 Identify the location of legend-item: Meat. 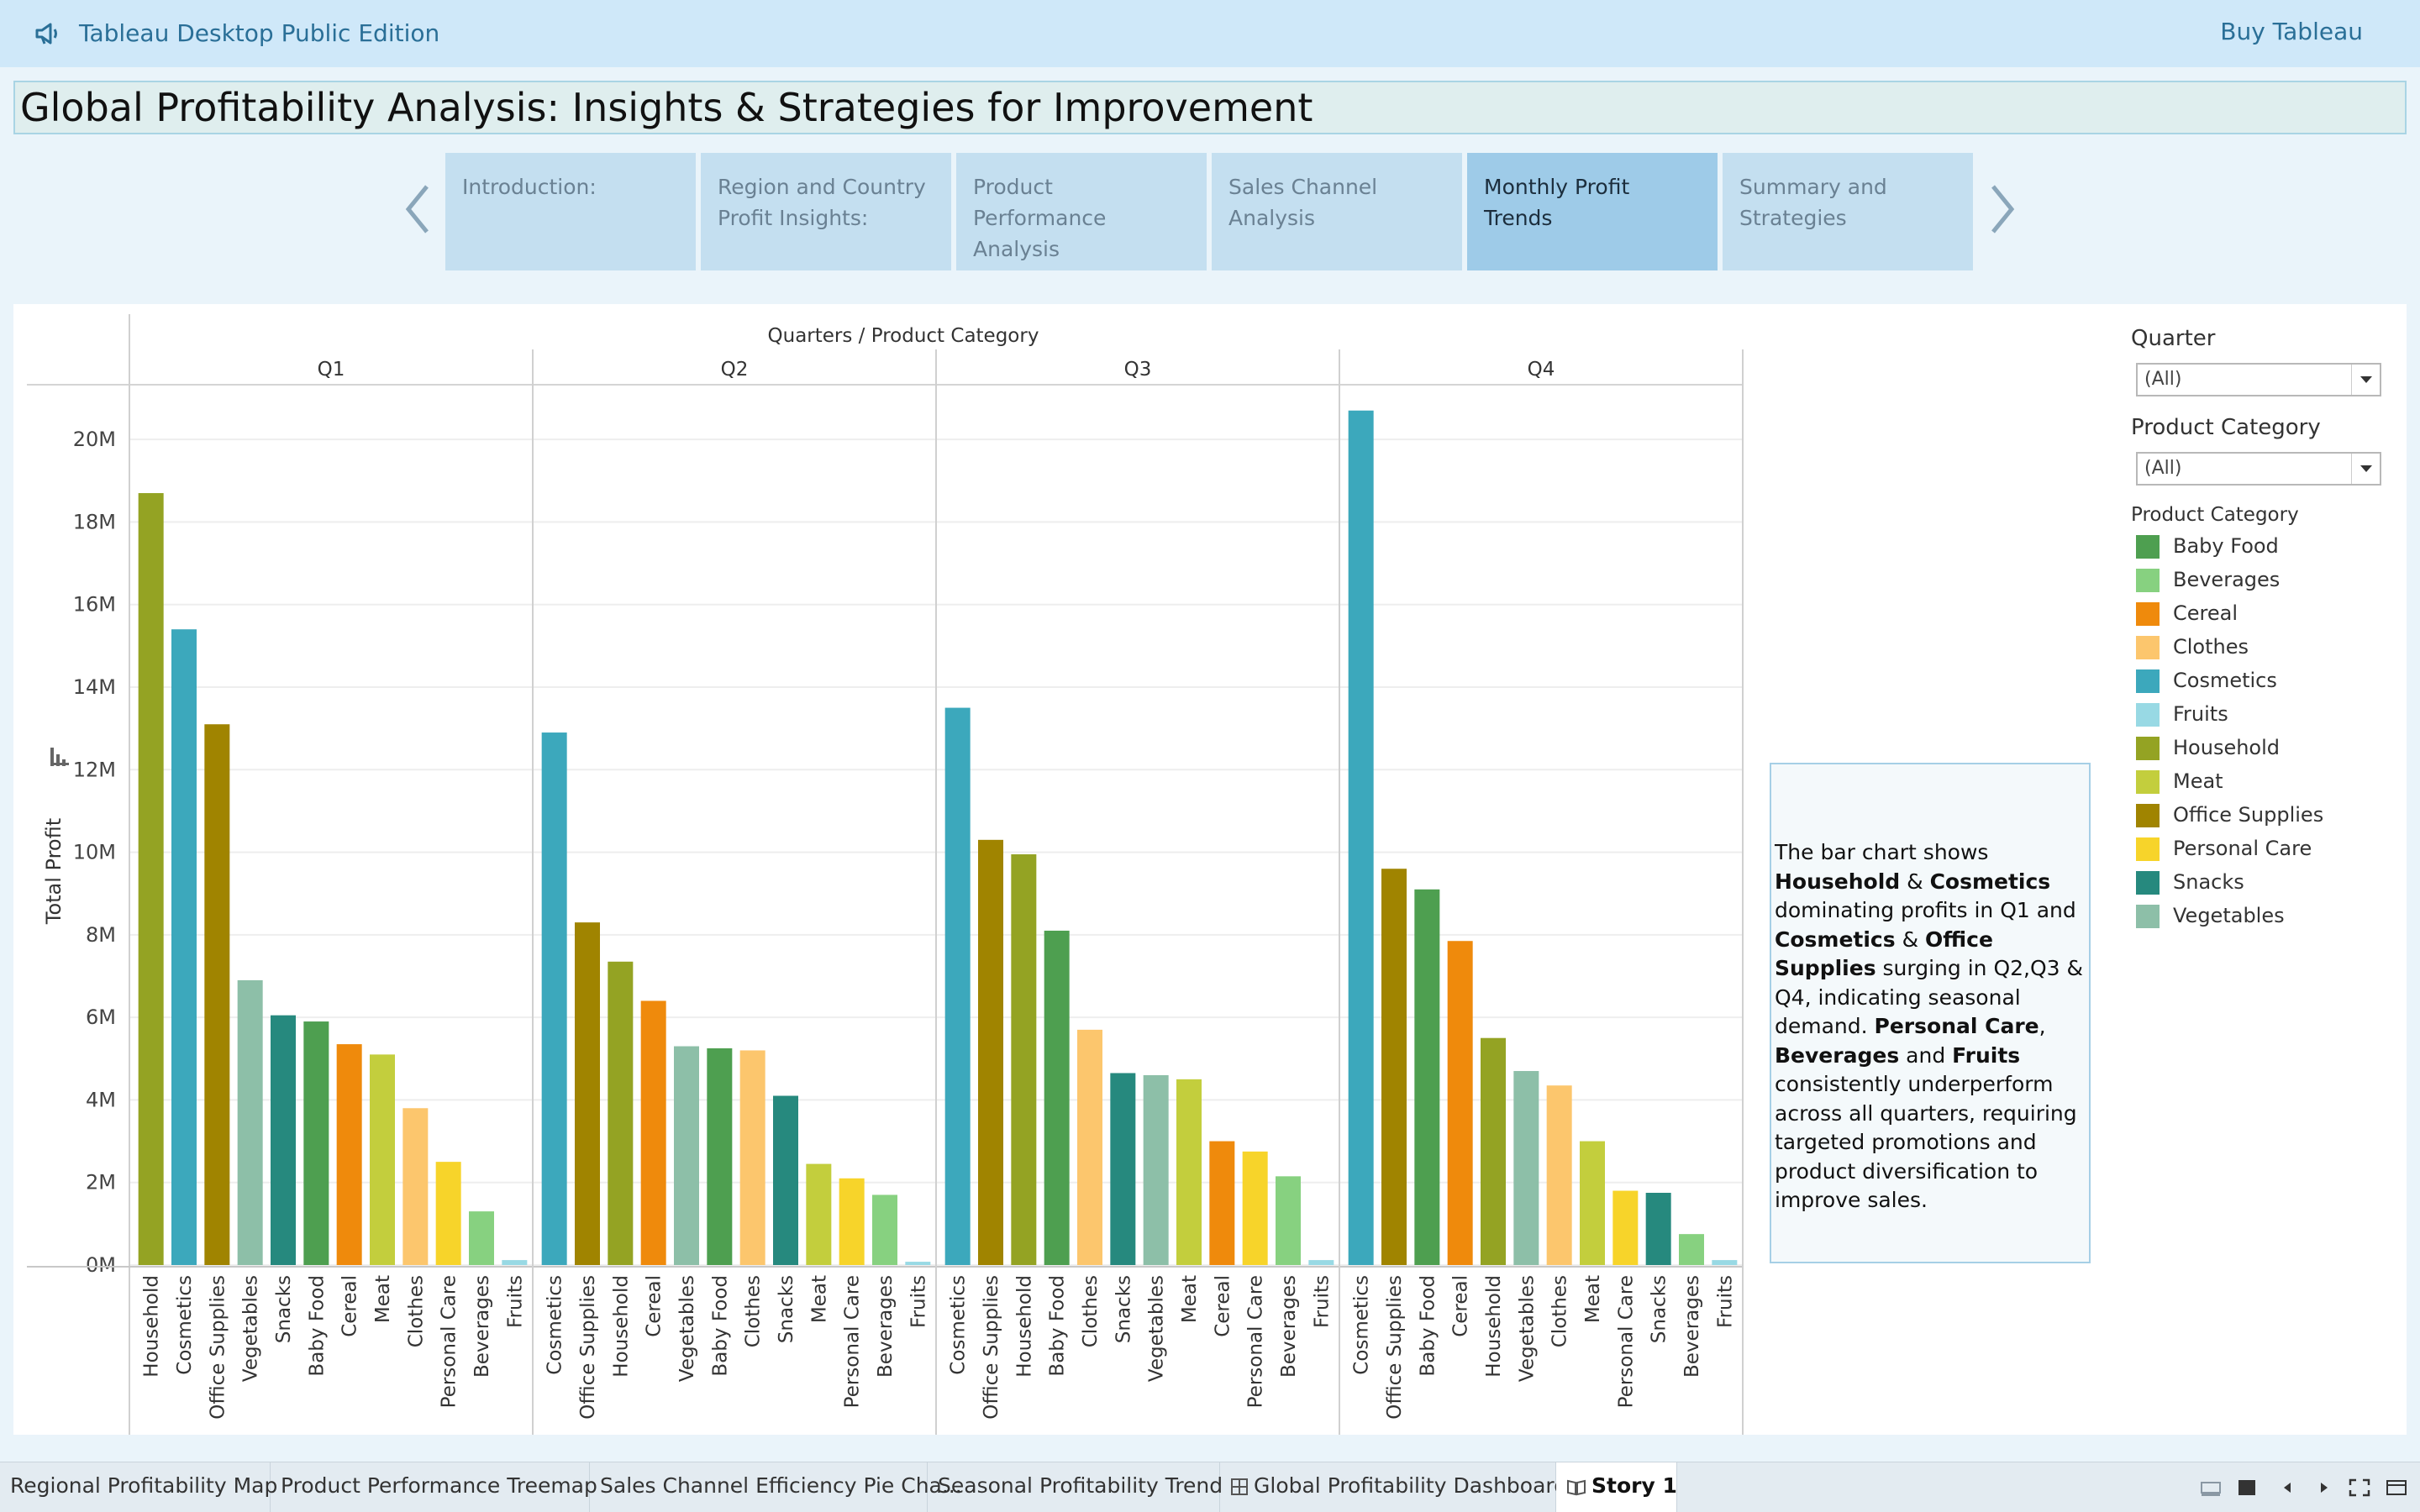
(2229, 783).